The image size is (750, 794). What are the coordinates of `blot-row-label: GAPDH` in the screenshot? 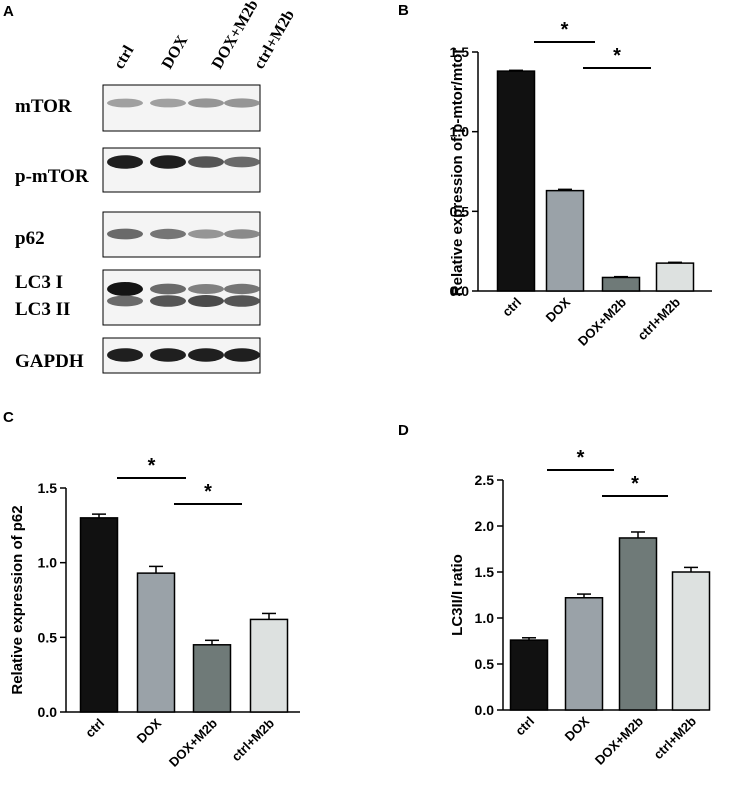 It's located at (49, 361).